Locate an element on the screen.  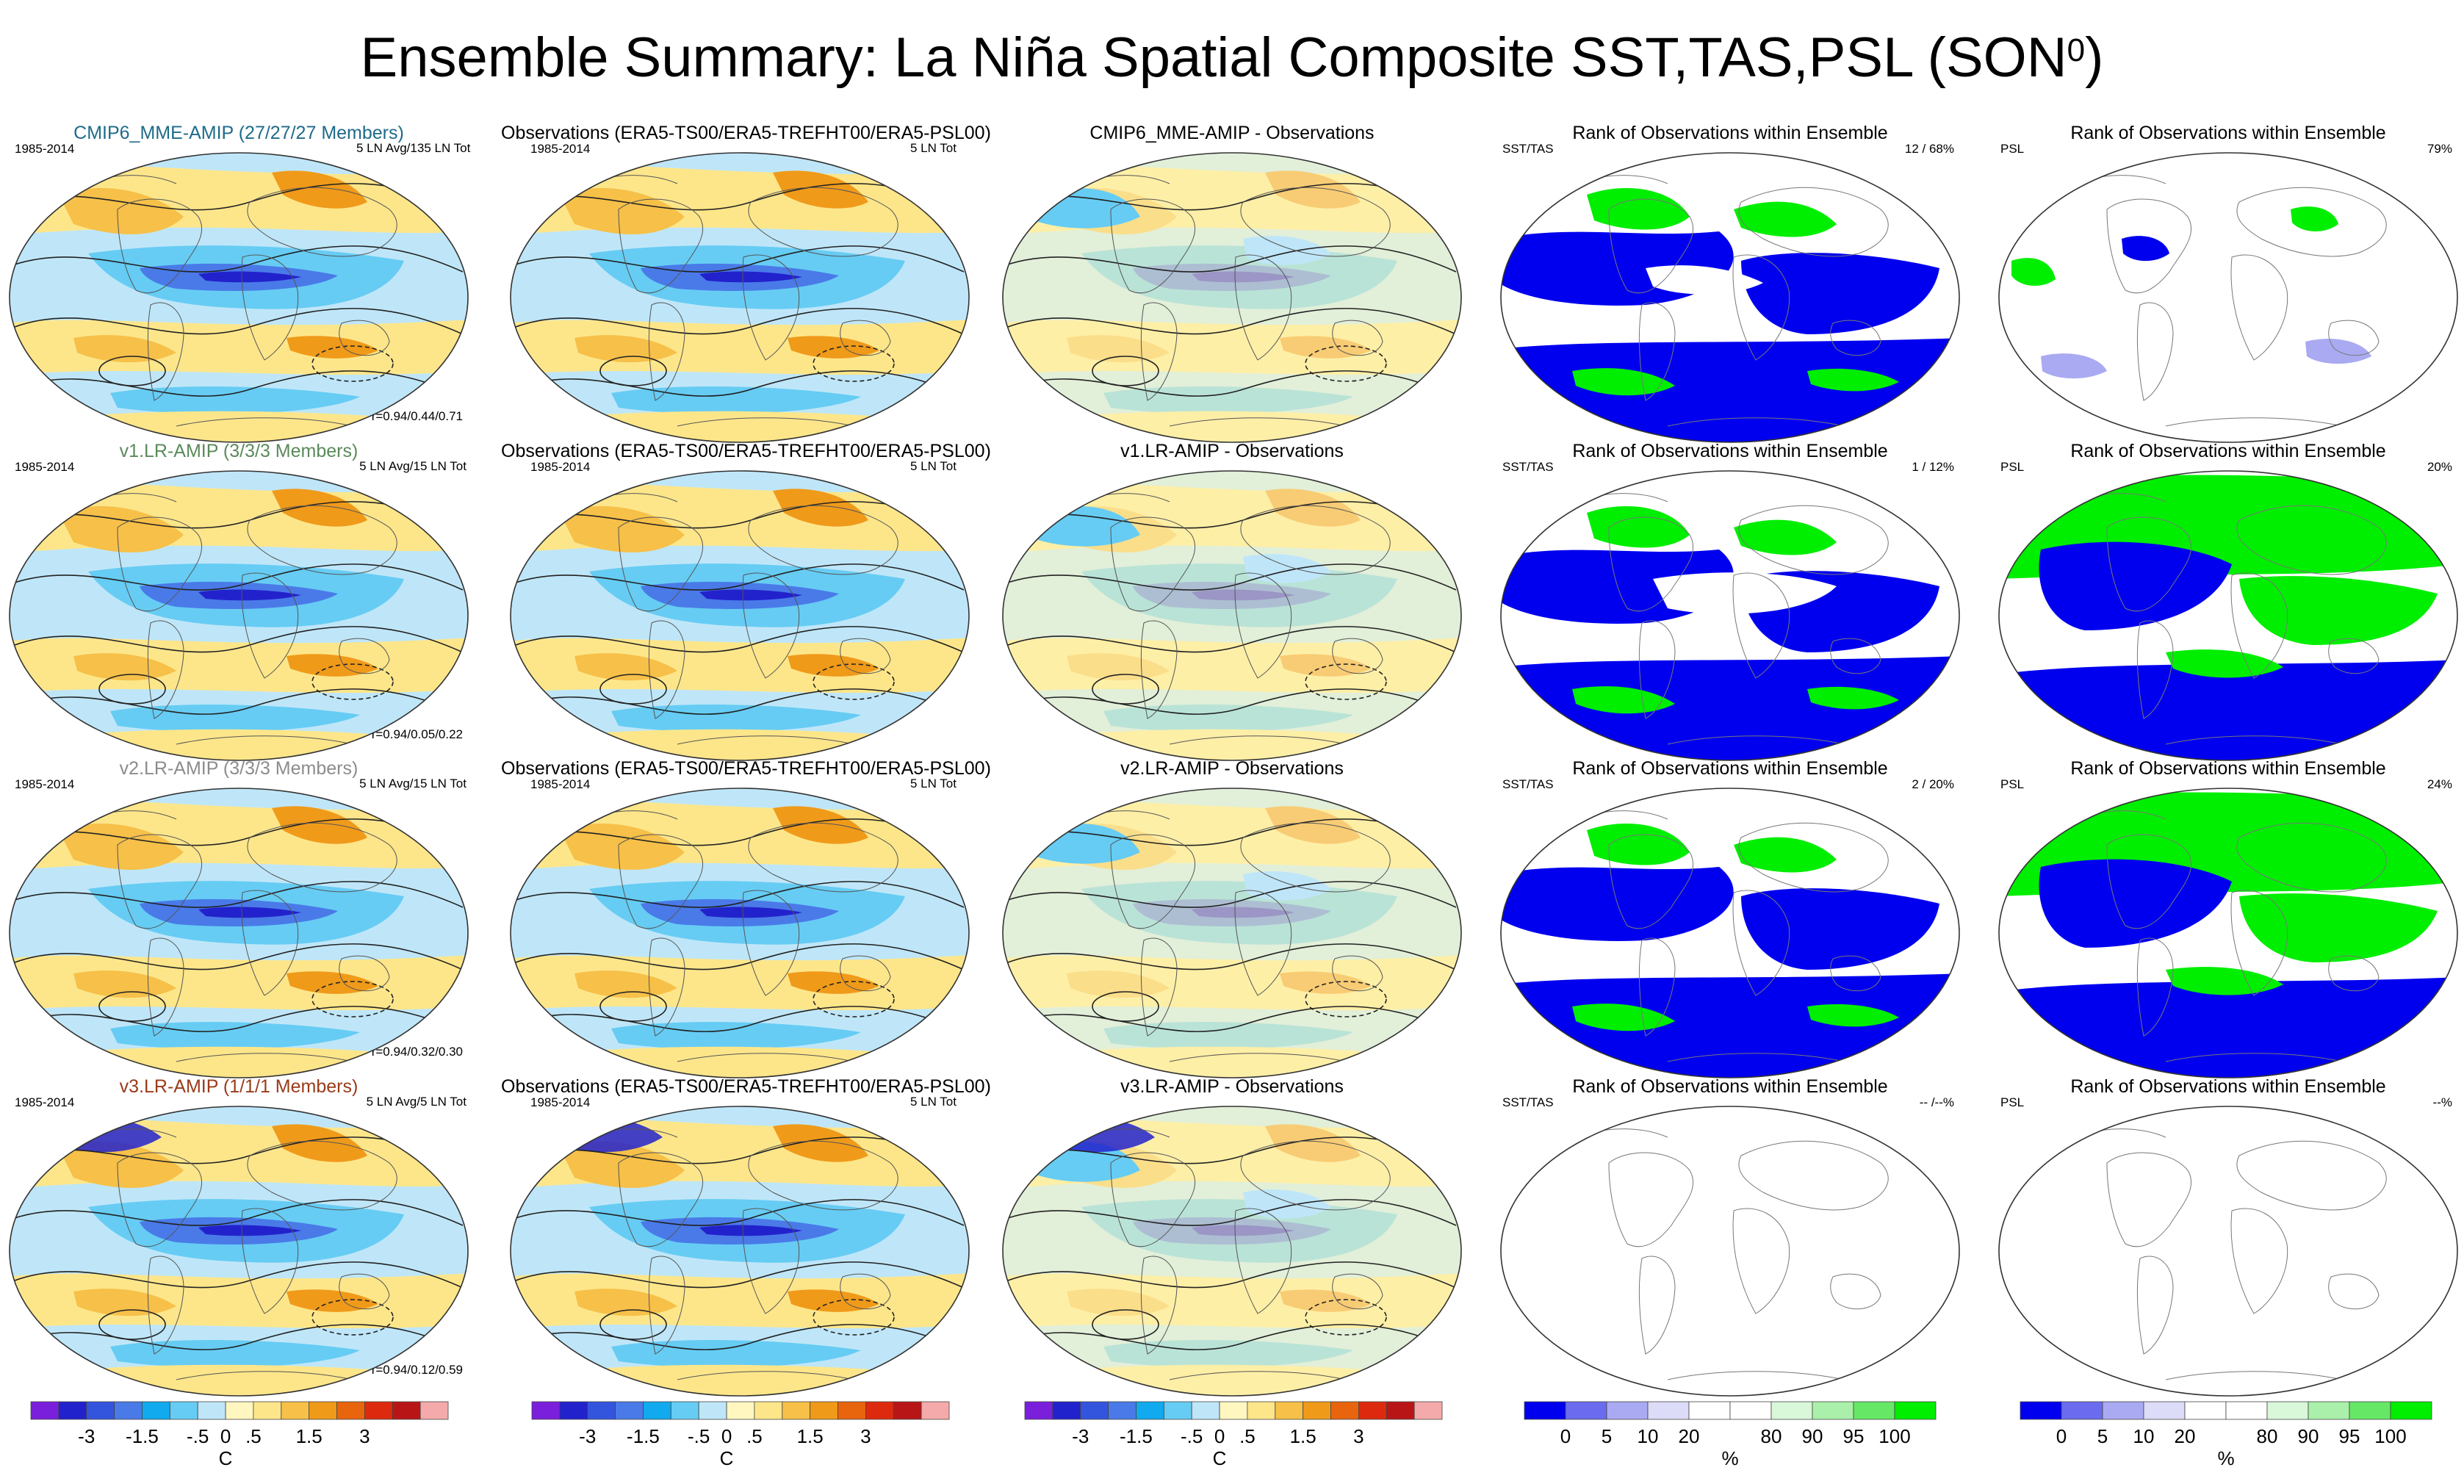
model-composite-map-v2 is located at coordinates (239, 933).